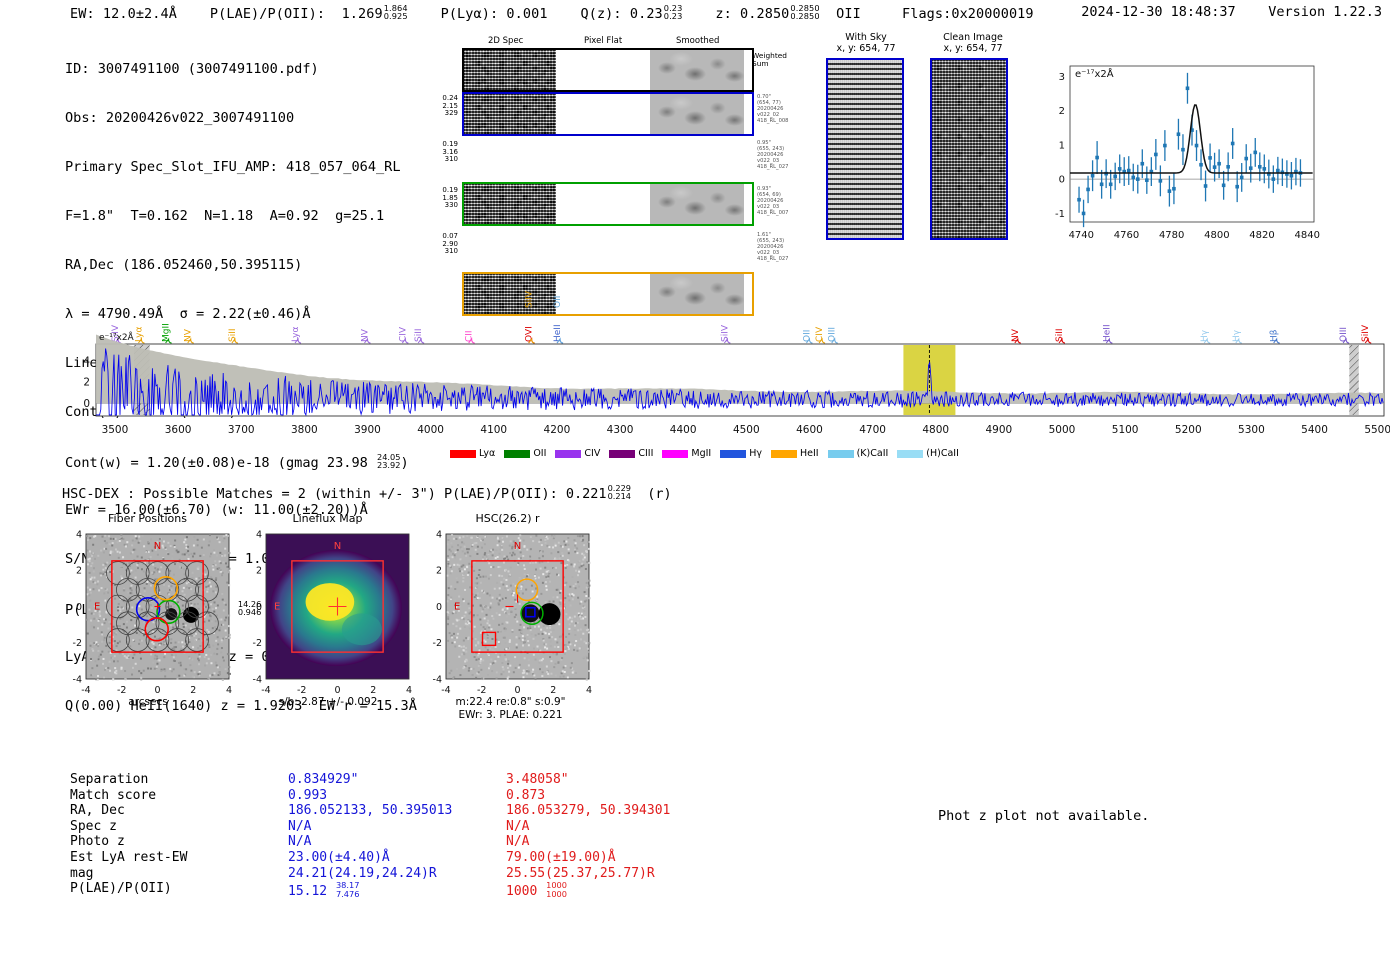  What do you see at coordinates (518, 826) in the screenshot?
I see `match-row-red-value: N/A` at bounding box center [518, 826].